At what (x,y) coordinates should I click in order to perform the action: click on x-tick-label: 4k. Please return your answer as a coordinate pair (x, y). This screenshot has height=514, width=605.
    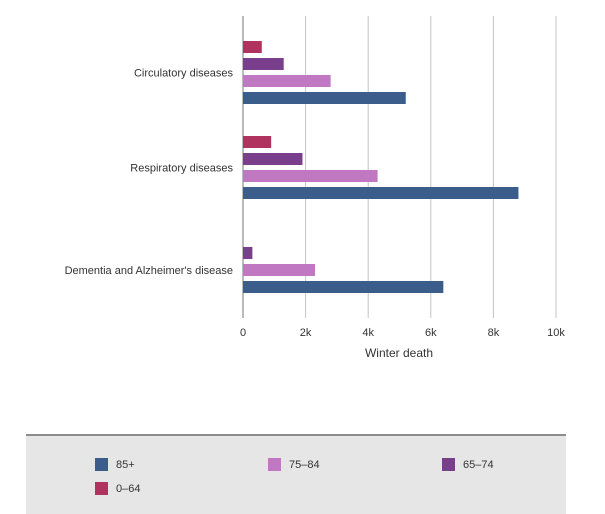
    Looking at the image, I should click on (368, 333).